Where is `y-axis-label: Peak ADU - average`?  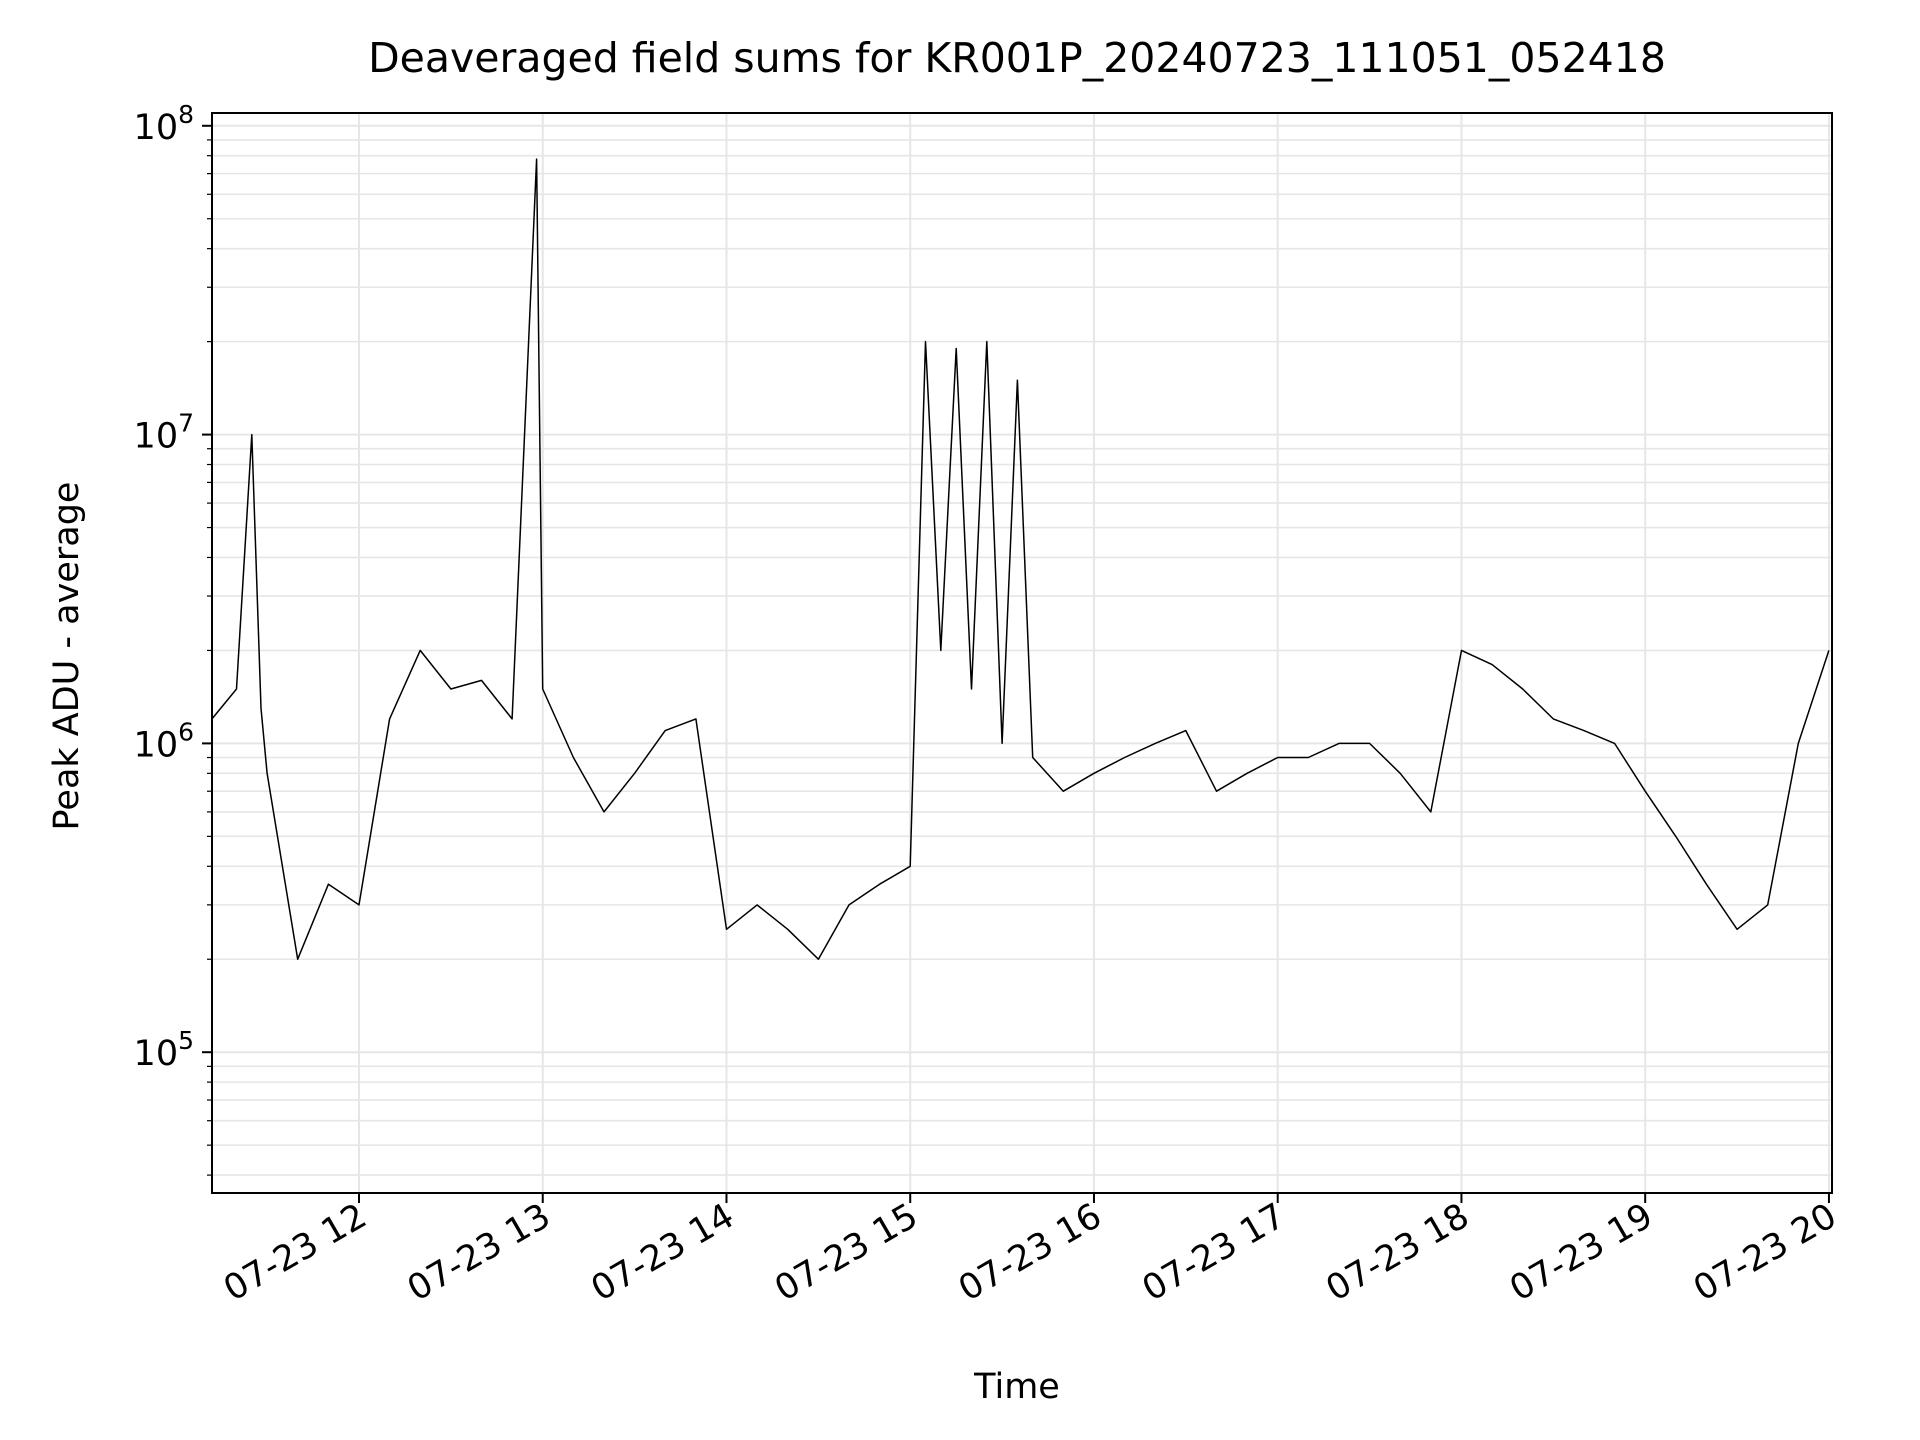 y-axis-label: Peak ADU - average is located at coordinates (67, 656).